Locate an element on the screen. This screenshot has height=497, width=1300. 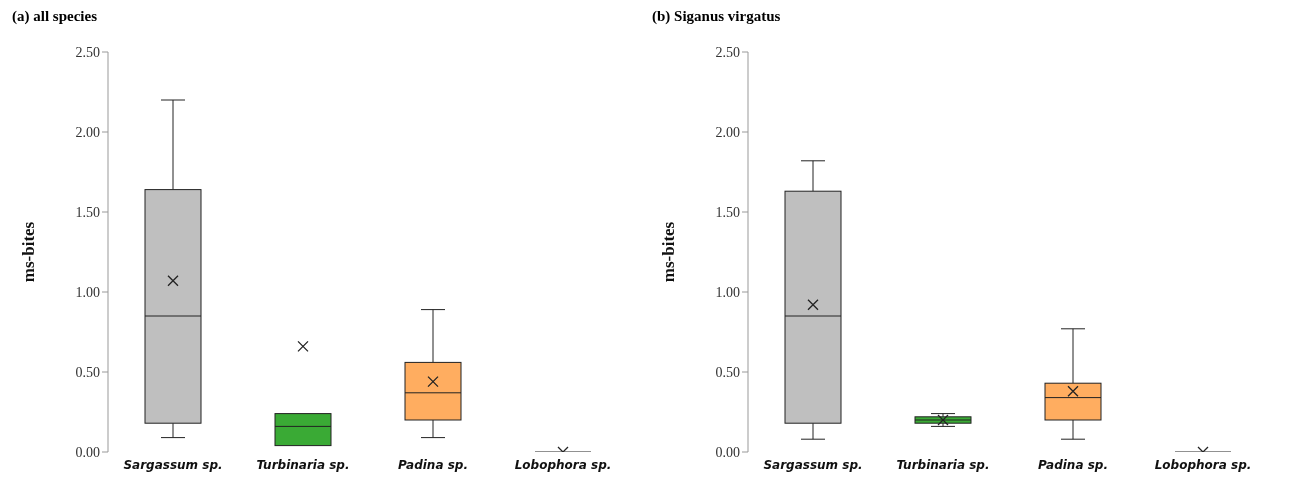
chart-title: (b) Siganus virgatus is located at coordinates (716, 17).